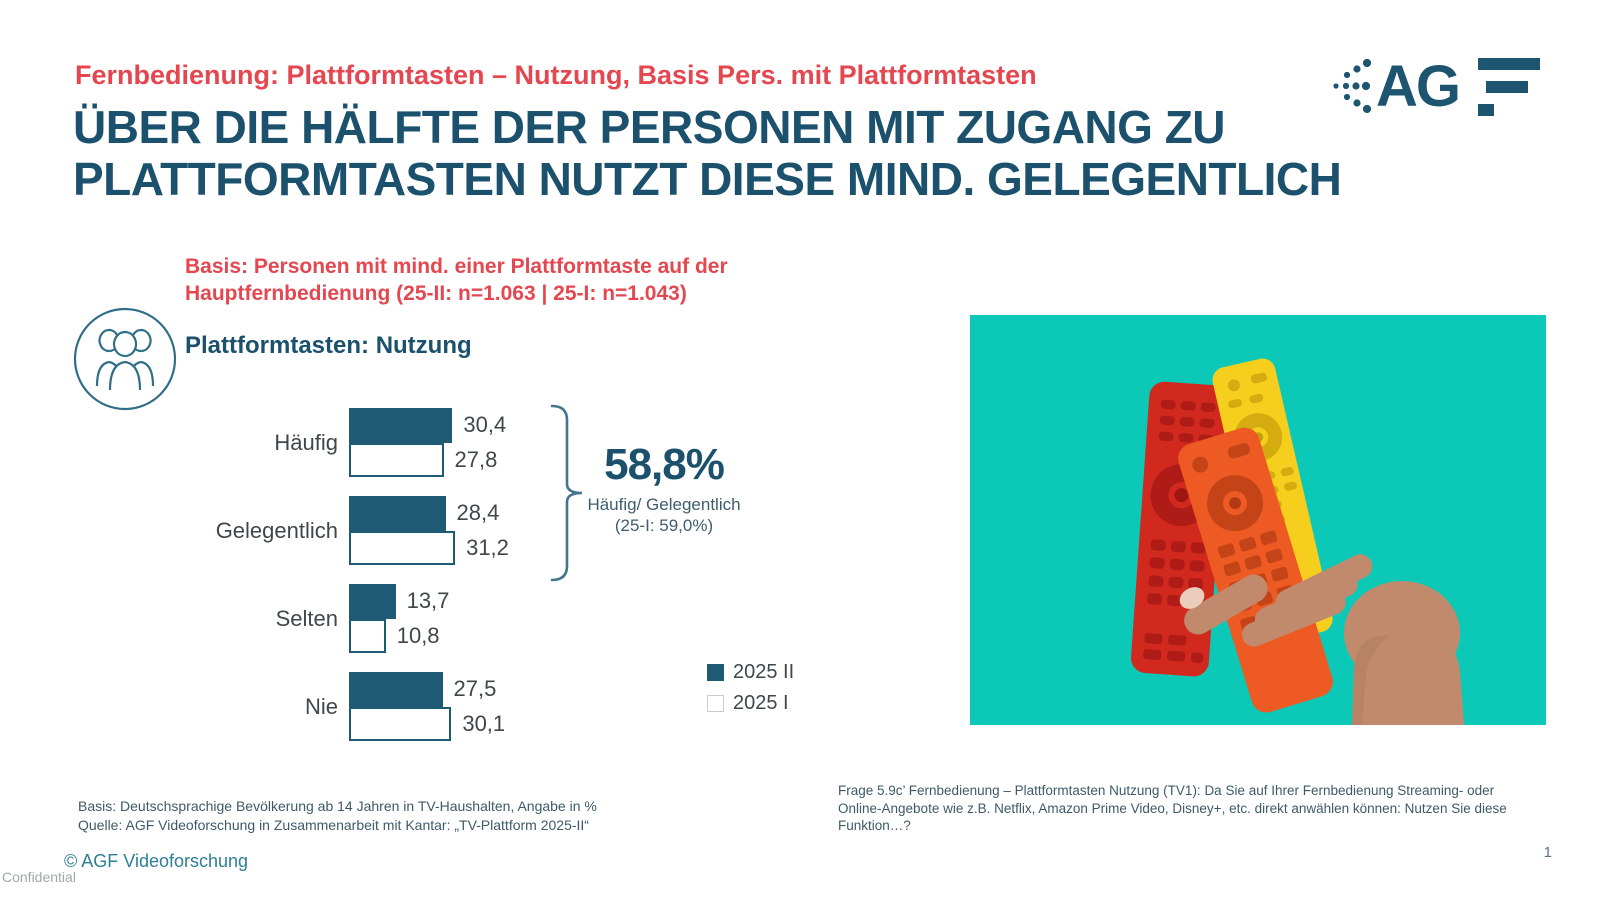 Image resolution: width=1600 pixels, height=900 pixels. I want to click on summary-sub: (25-I: 59,0%), so click(664, 525).